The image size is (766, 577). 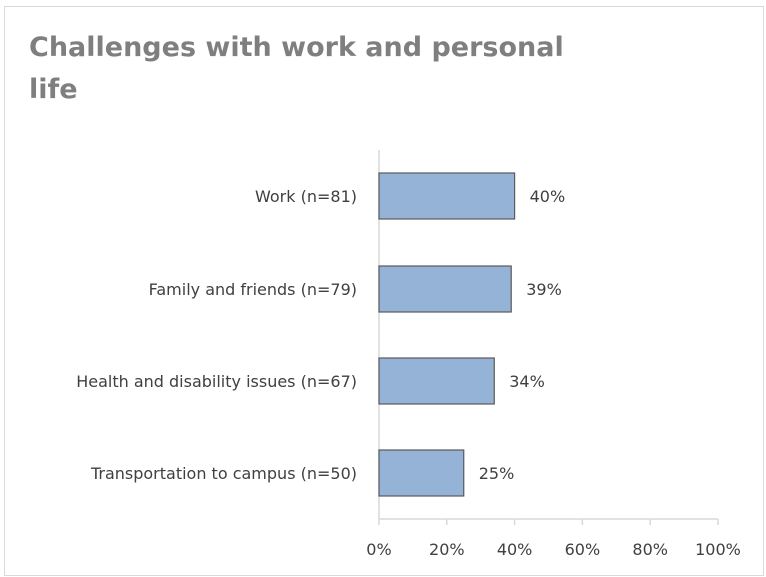 I want to click on category-label: Health and disability issues (n=67), so click(x=216, y=381).